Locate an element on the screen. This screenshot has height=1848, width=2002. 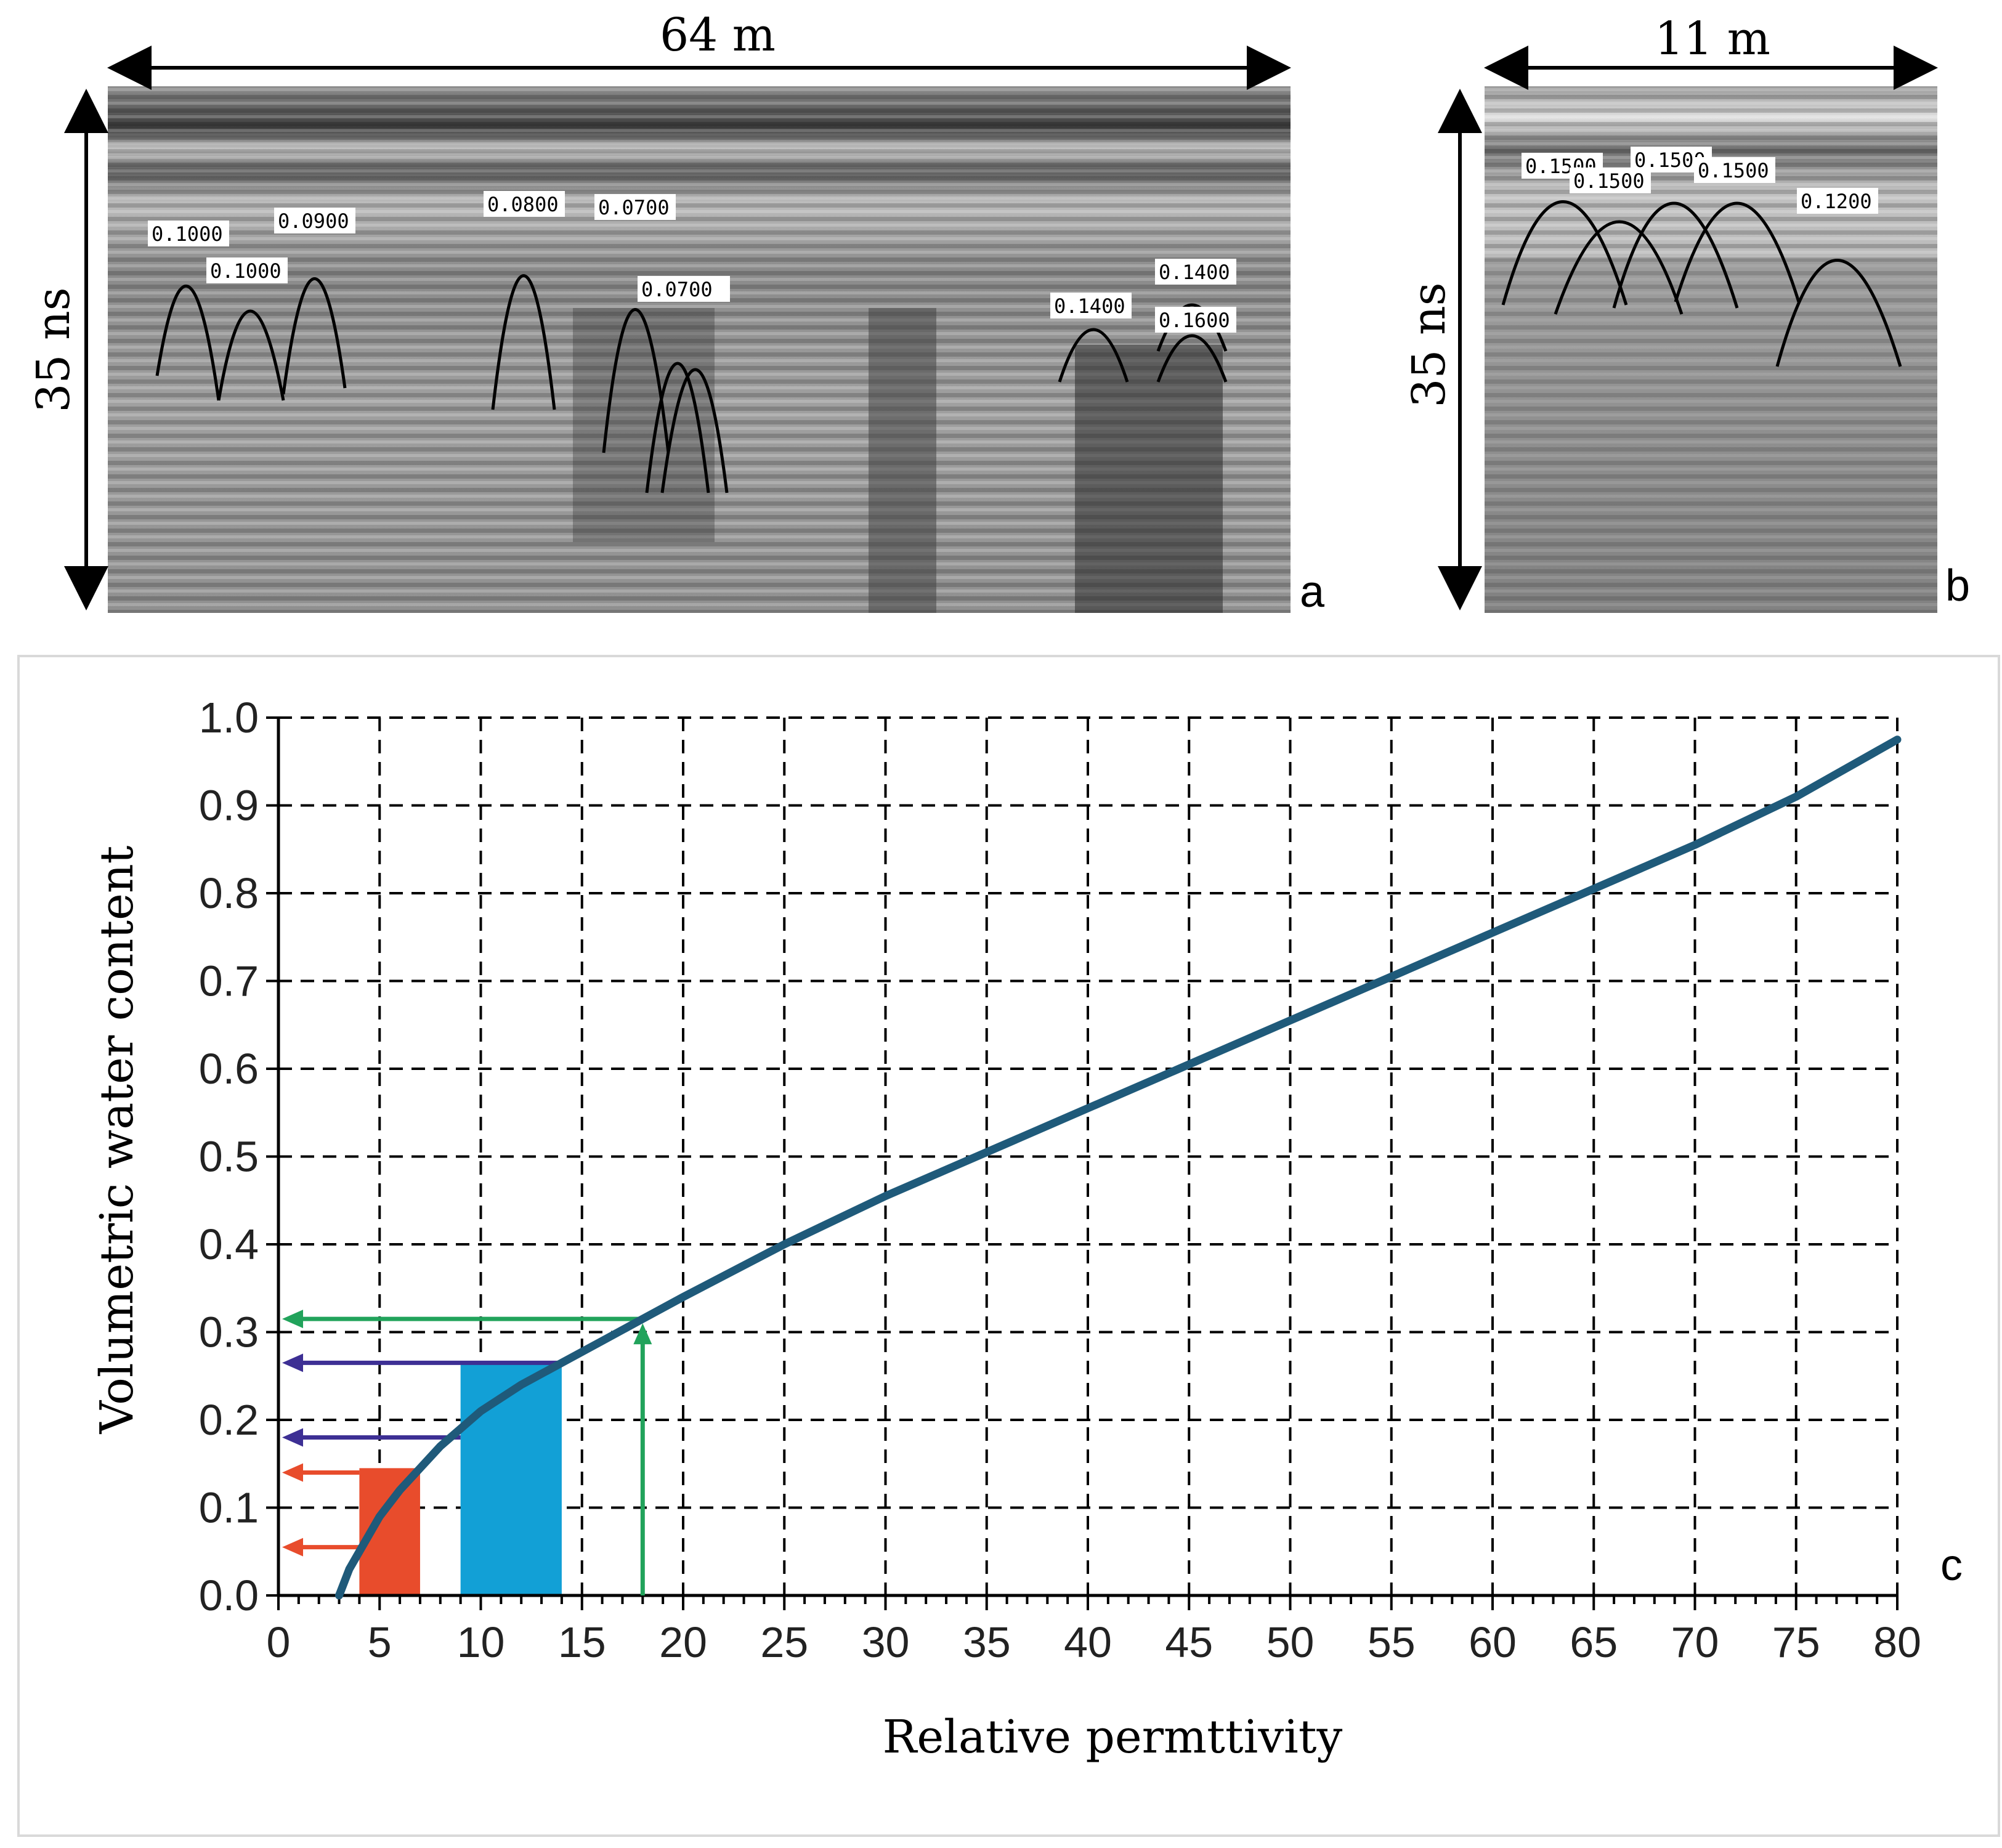
x-tick-label: 80 is located at coordinates (1897, 1642).